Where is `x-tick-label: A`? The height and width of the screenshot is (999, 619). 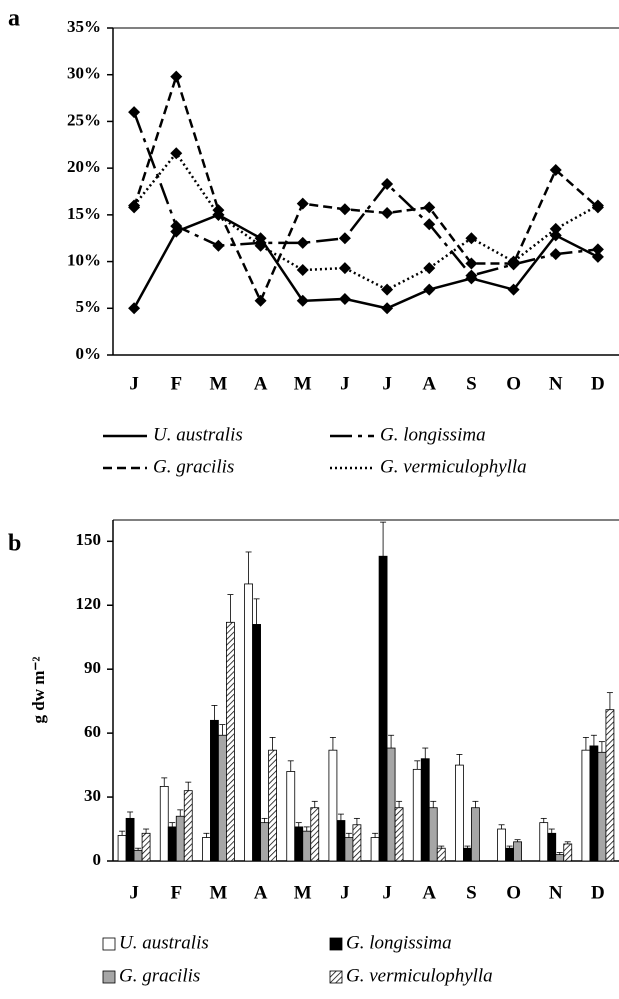
x-tick-label: A is located at coordinates (261, 892).